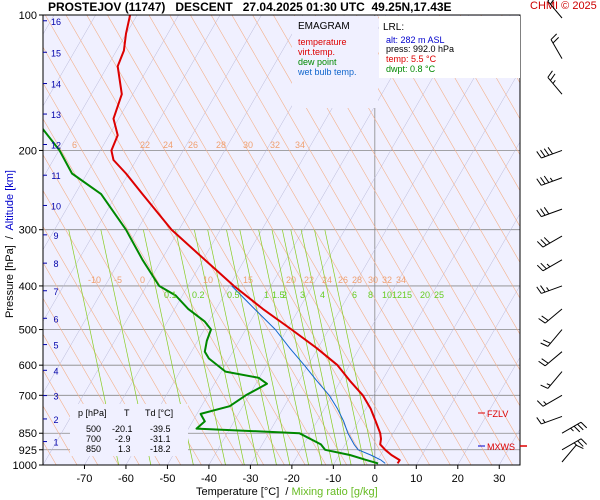 The height and width of the screenshot is (500, 600). Describe the element at coordinates (28, 16) in the screenshot. I see `pressure-tick-label: 100` at that location.